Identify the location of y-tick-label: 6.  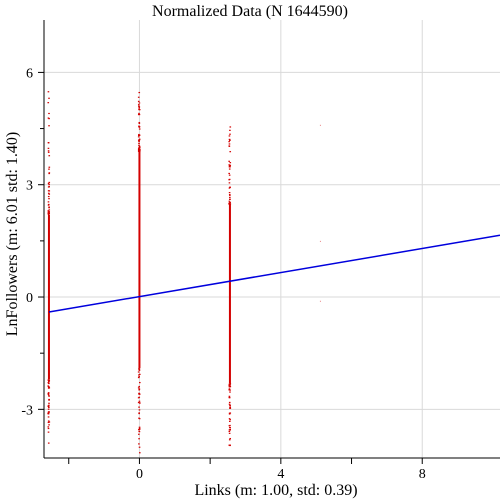
(29, 73).